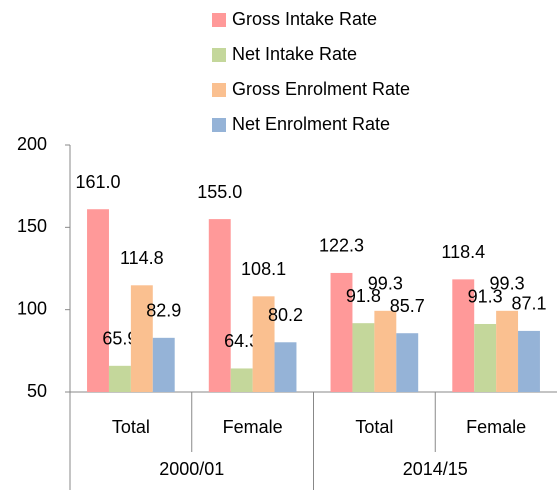  I want to click on legend-label: Gross Intake Rate, so click(304, 19).